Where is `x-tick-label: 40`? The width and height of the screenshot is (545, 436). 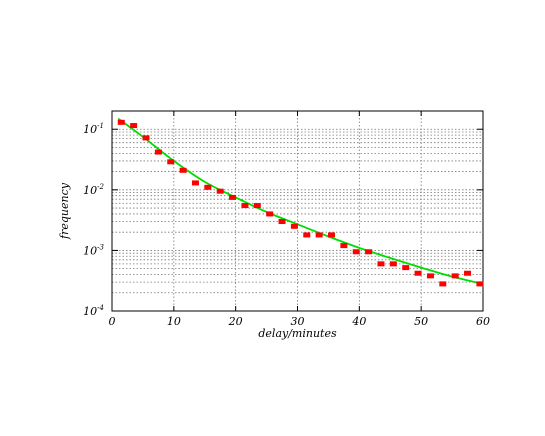 x-tick-label: 40 is located at coordinates (358, 321).